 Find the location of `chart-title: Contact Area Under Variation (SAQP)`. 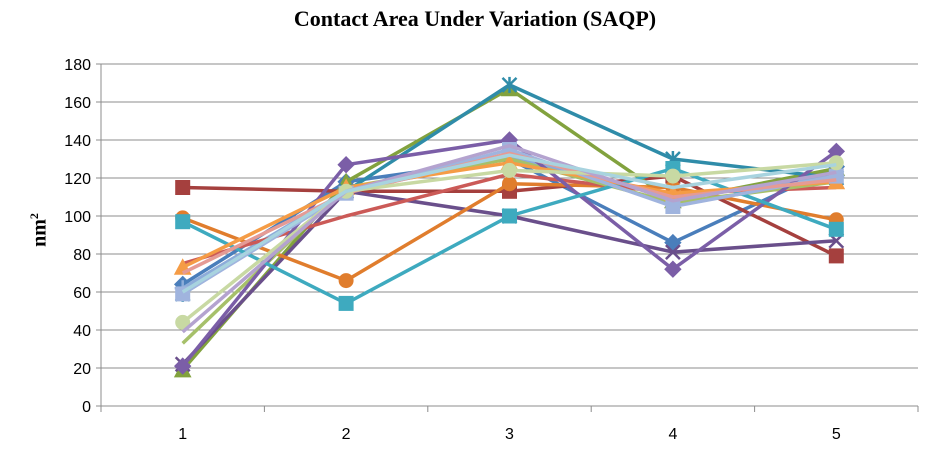

chart-title: Contact Area Under Variation (SAQP) is located at coordinates (475, 18).